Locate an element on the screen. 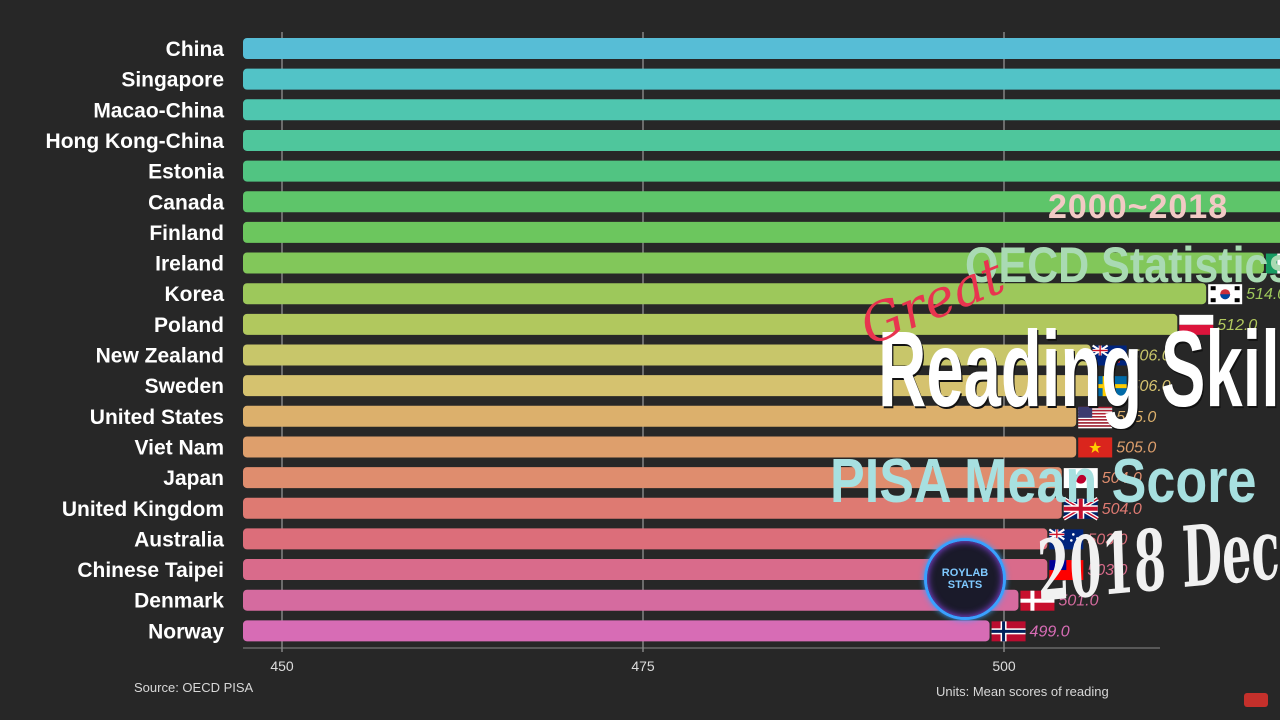  country-label: Poland is located at coordinates (189, 325).